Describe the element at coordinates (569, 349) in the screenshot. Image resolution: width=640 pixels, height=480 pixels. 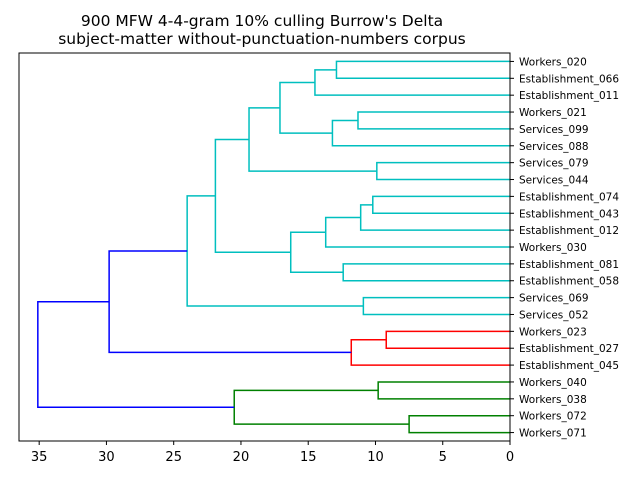
I see `leaf-label: Establishment_027` at that location.